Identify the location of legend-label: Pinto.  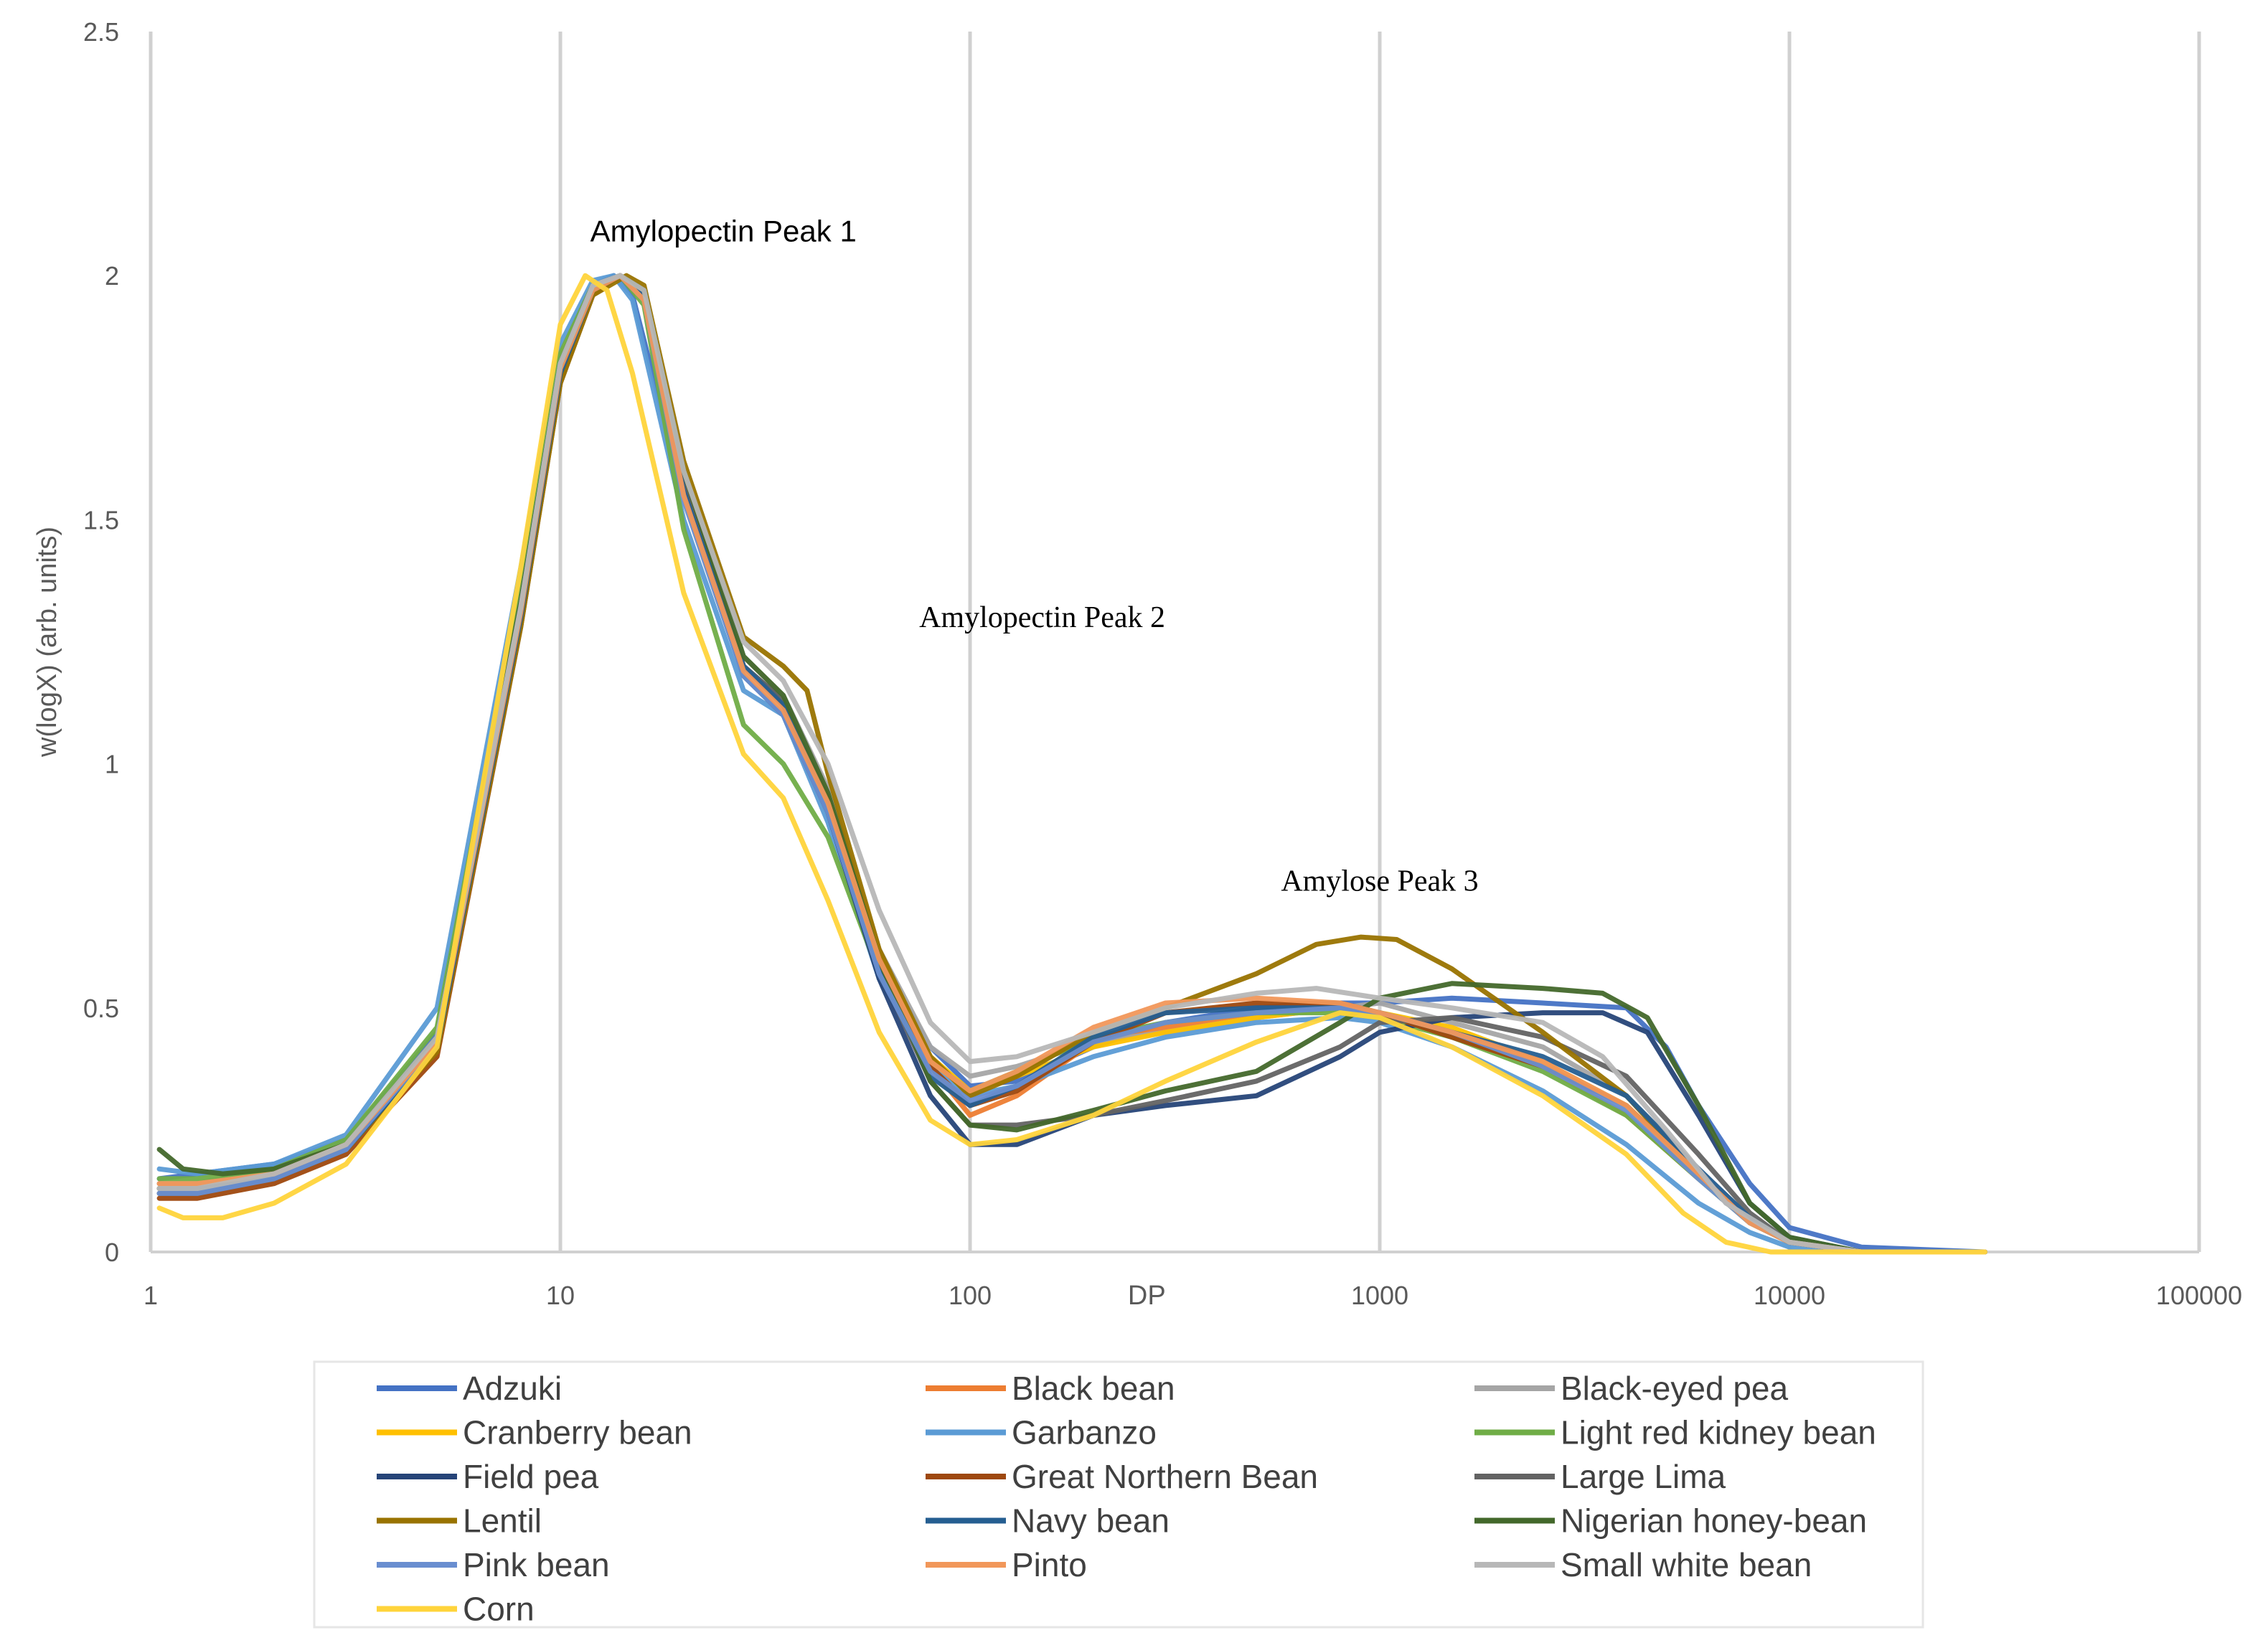
(1049, 1565).